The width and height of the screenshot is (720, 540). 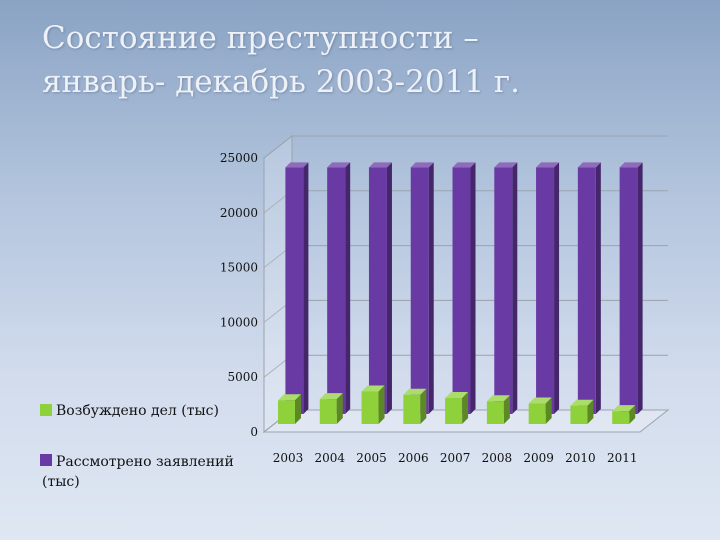 What do you see at coordinates (497, 458) in the screenshot?
I see `x-tick-label: 2008` at bounding box center [497, 458].